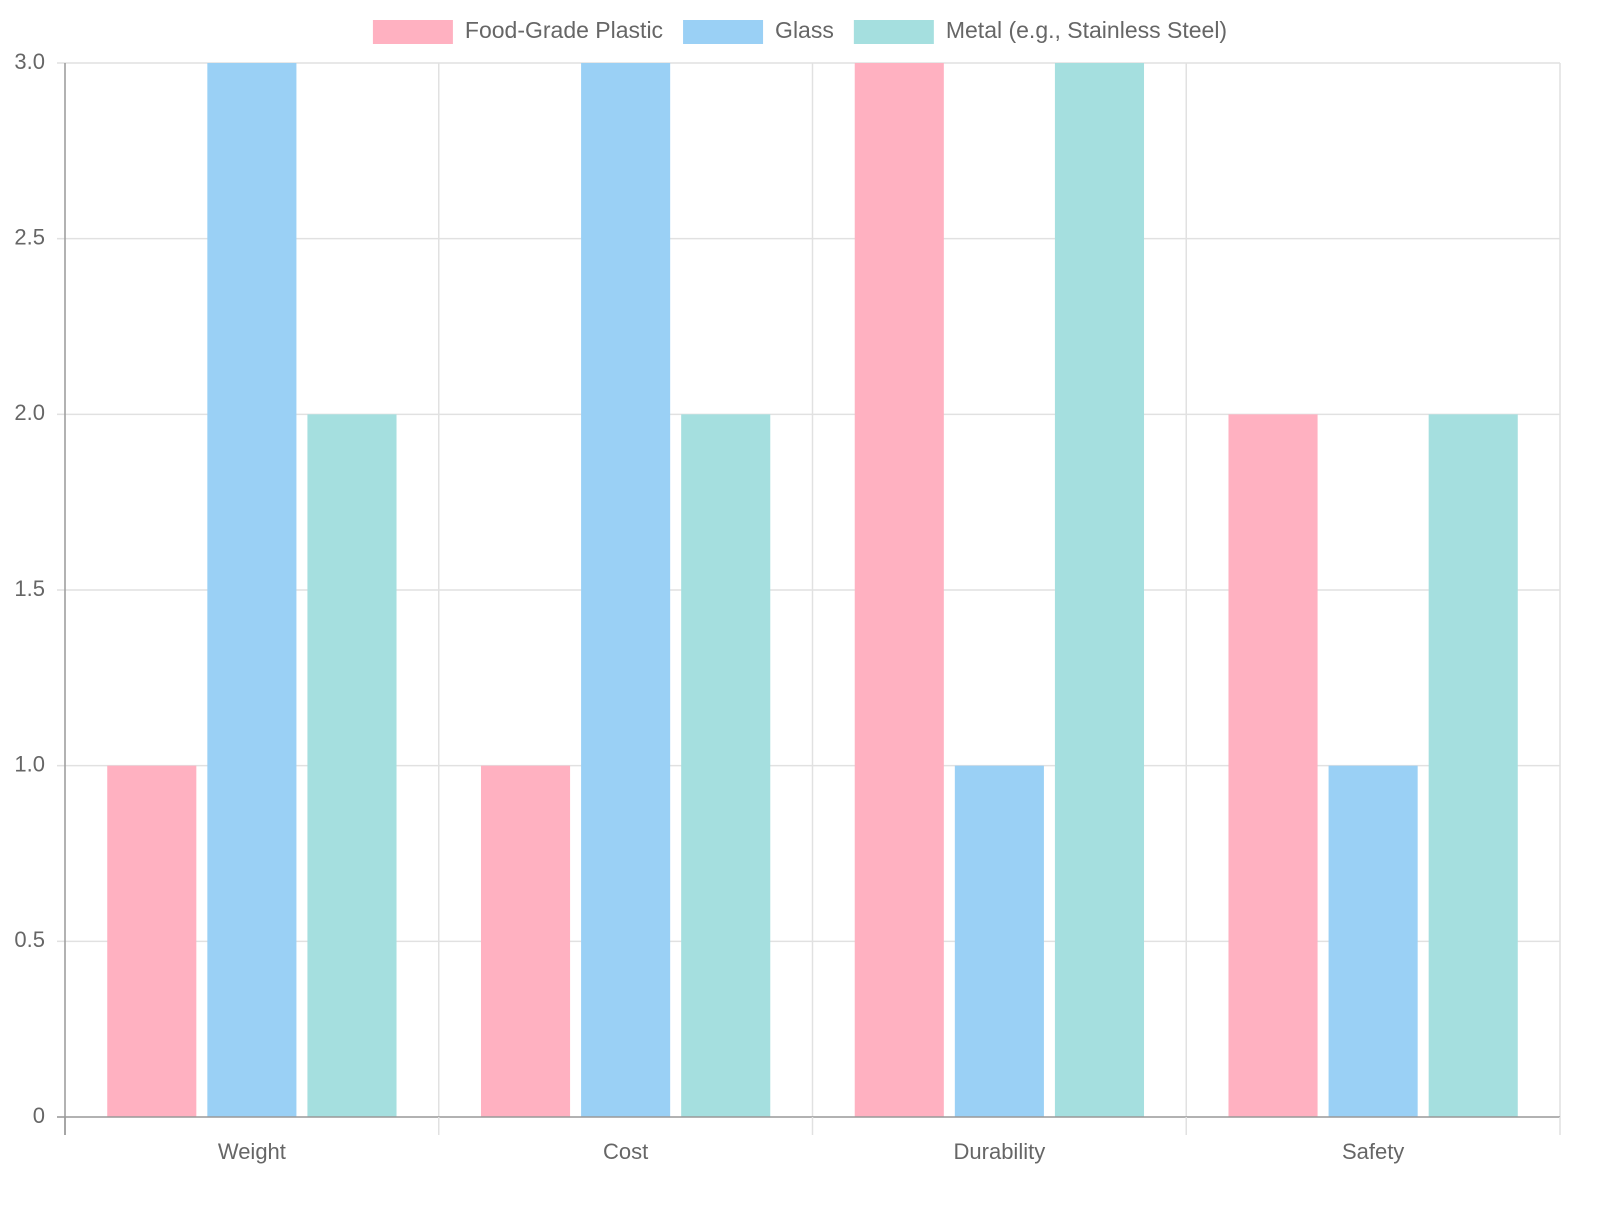 This screenshot has width=1600, height=1205. I want to click on x-tick-label: Cost, so click(625, 1151).